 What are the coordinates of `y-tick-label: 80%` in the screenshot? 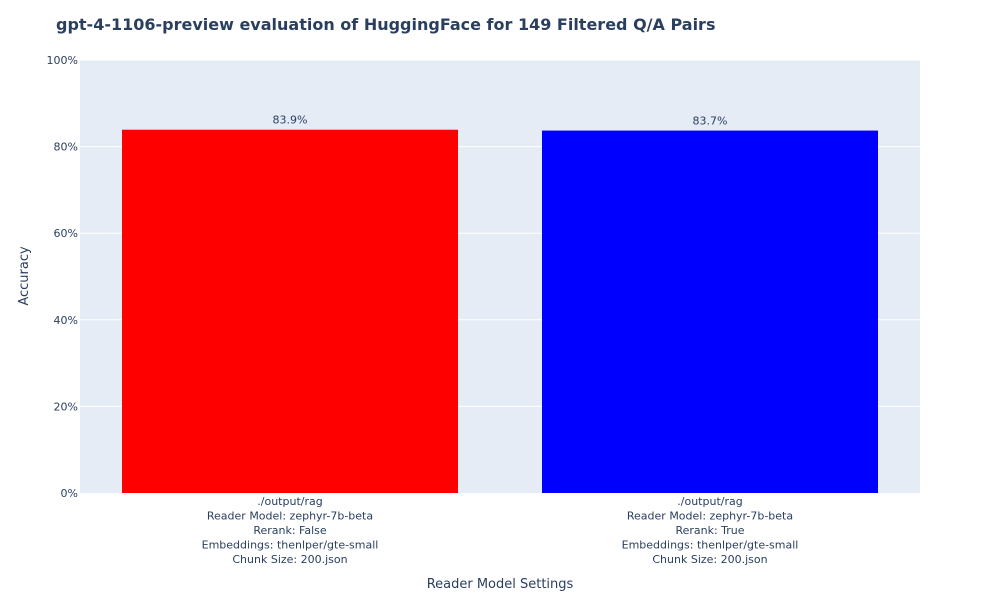 It's located at (66, 147).